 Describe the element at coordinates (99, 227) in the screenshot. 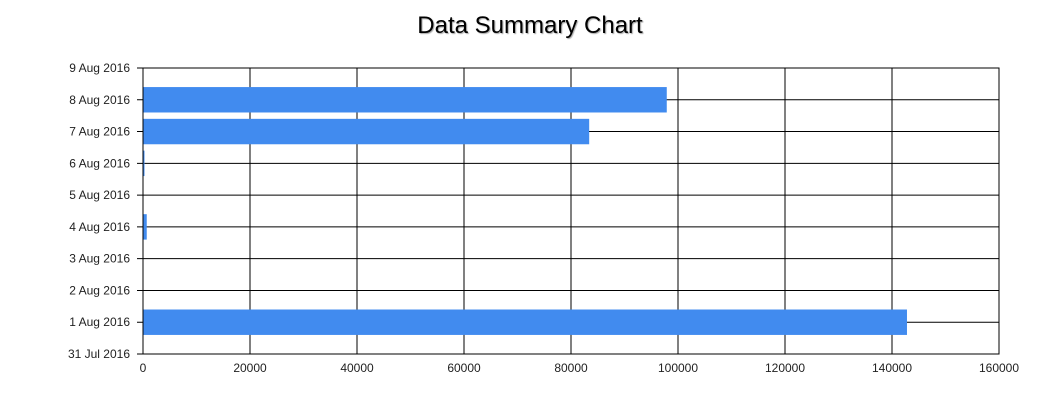

I see `y-tick-label: 4 Aug 2016` at that location.